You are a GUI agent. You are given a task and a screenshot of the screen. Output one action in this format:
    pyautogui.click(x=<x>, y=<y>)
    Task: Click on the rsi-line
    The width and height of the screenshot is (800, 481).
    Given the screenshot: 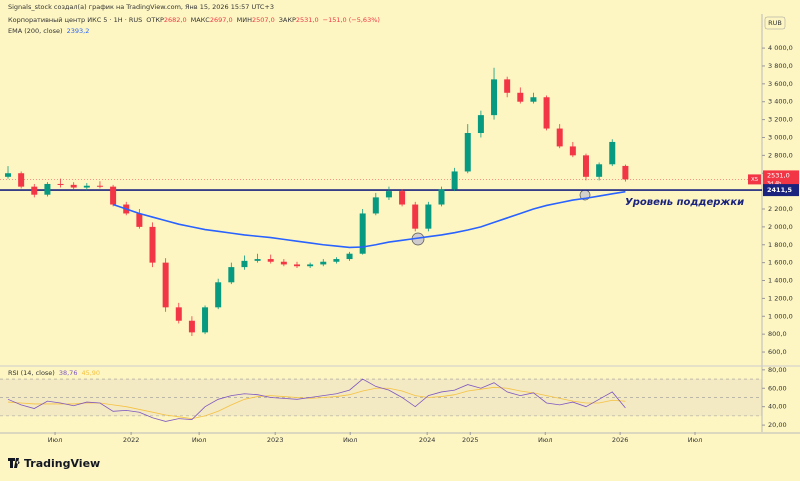 What is the action you would take?
    pyautogui.click(x=316, y=400)
    